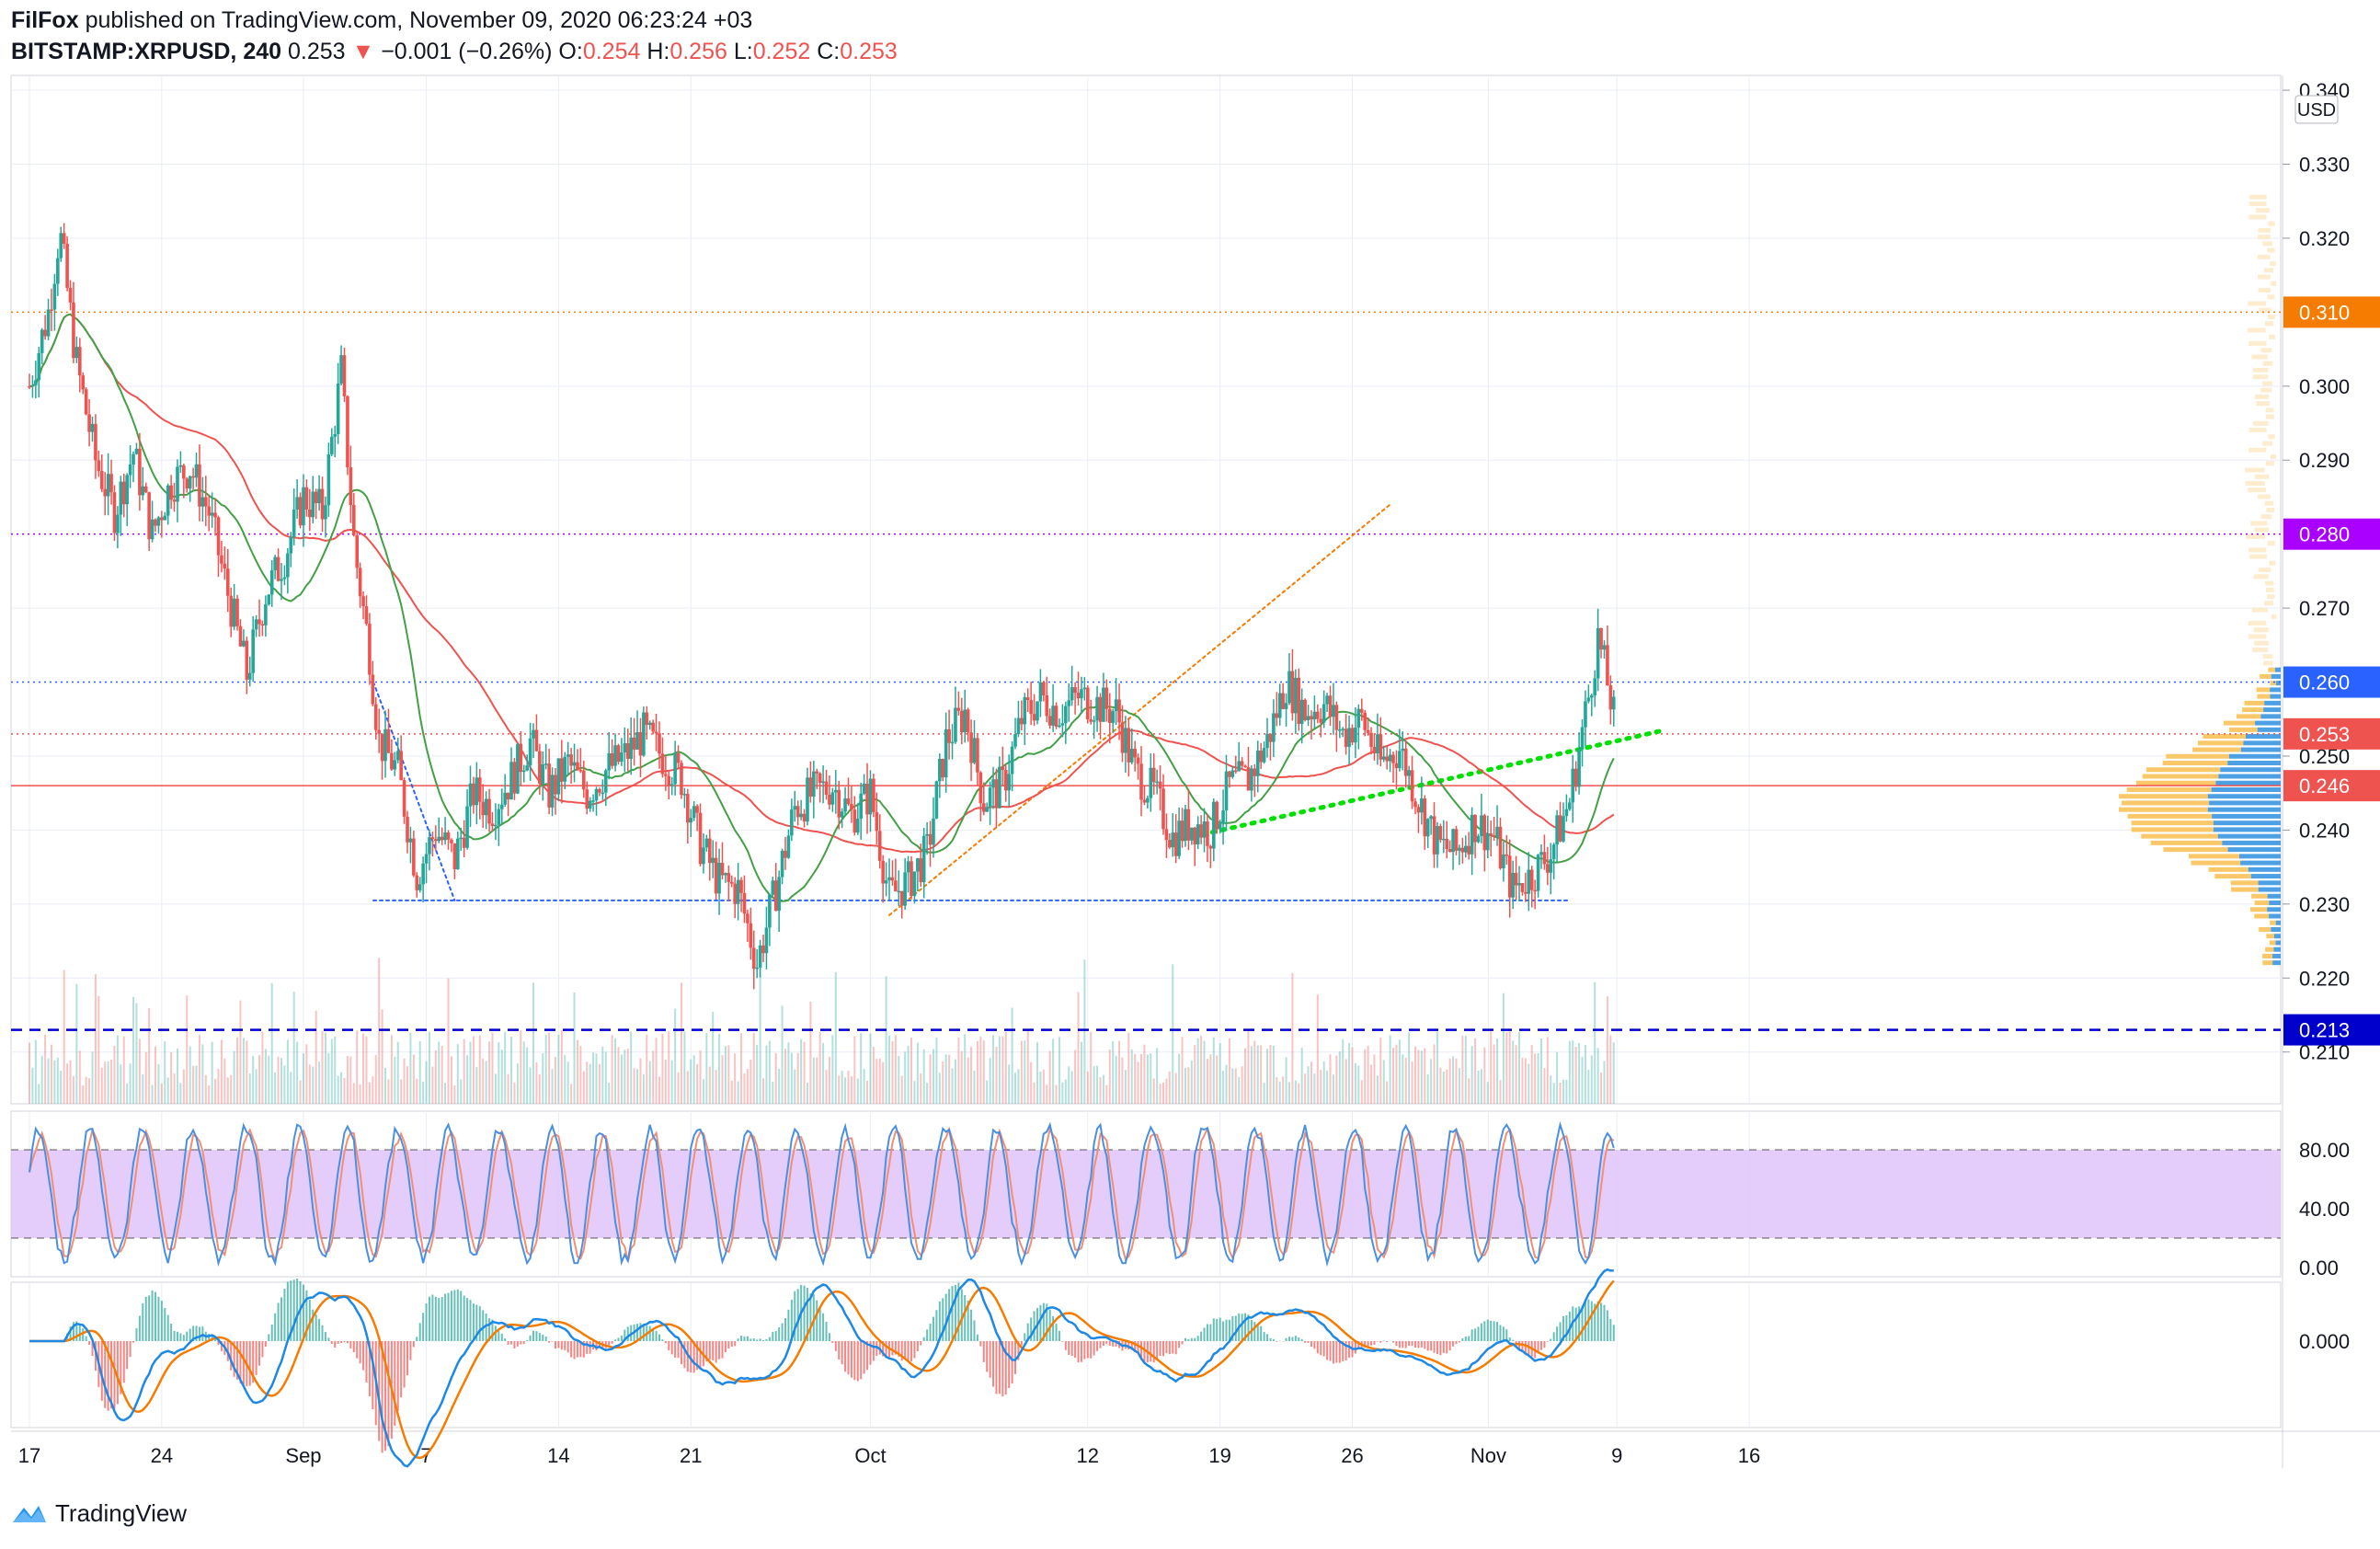  What do you see at coordinates (99, 1513) in the screenshot?
I see `tradingview-footer: TradingView` at bounding box center [99, 1513].